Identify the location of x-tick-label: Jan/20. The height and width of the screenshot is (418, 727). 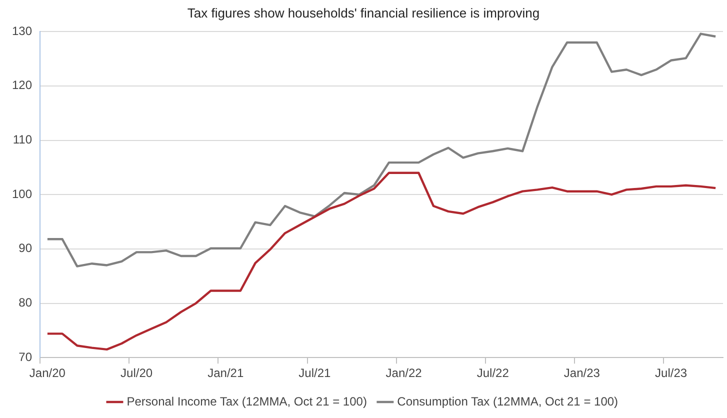
(47, 373).